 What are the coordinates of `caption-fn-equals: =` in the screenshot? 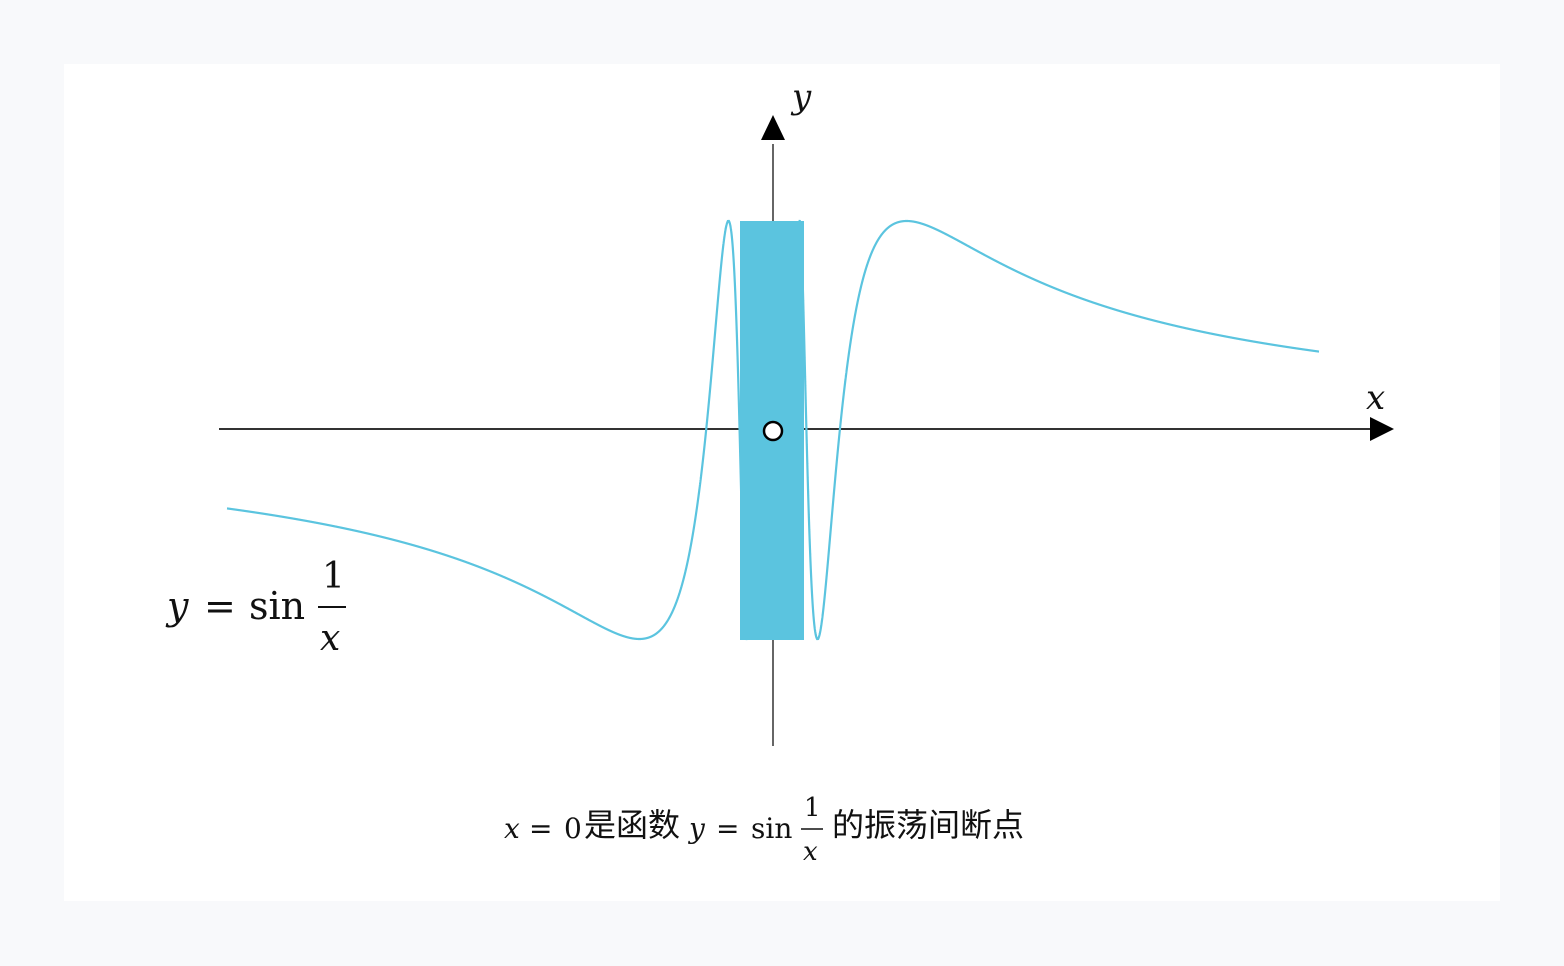 It's located at (727, 828).